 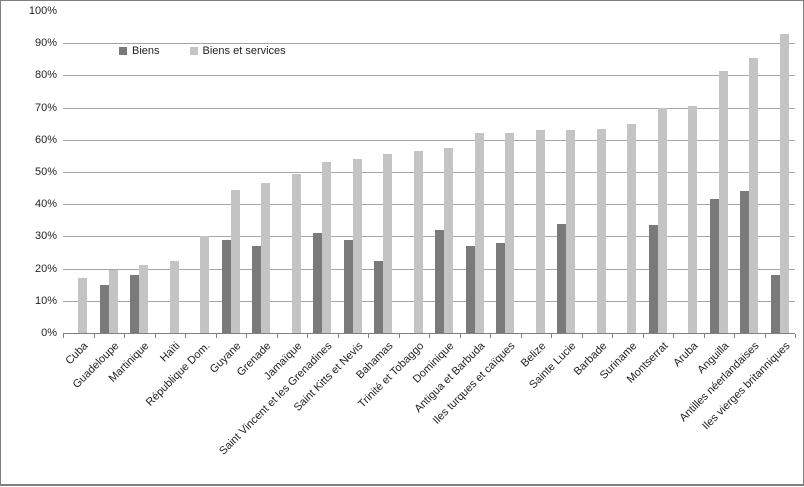 I want to click on y-axis-tick-label: 90%, so click(x=45, y=43).